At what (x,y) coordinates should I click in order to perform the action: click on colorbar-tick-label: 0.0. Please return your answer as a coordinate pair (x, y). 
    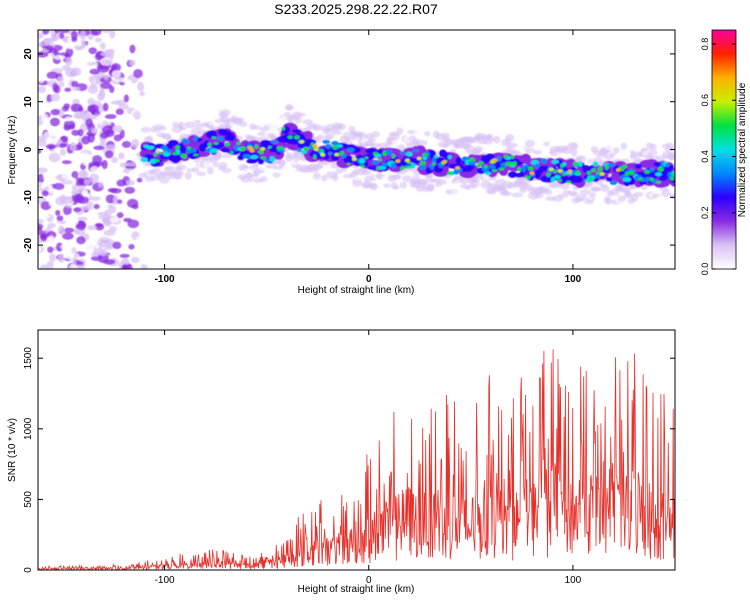
    Looking at the image, I should click on (705, 269).